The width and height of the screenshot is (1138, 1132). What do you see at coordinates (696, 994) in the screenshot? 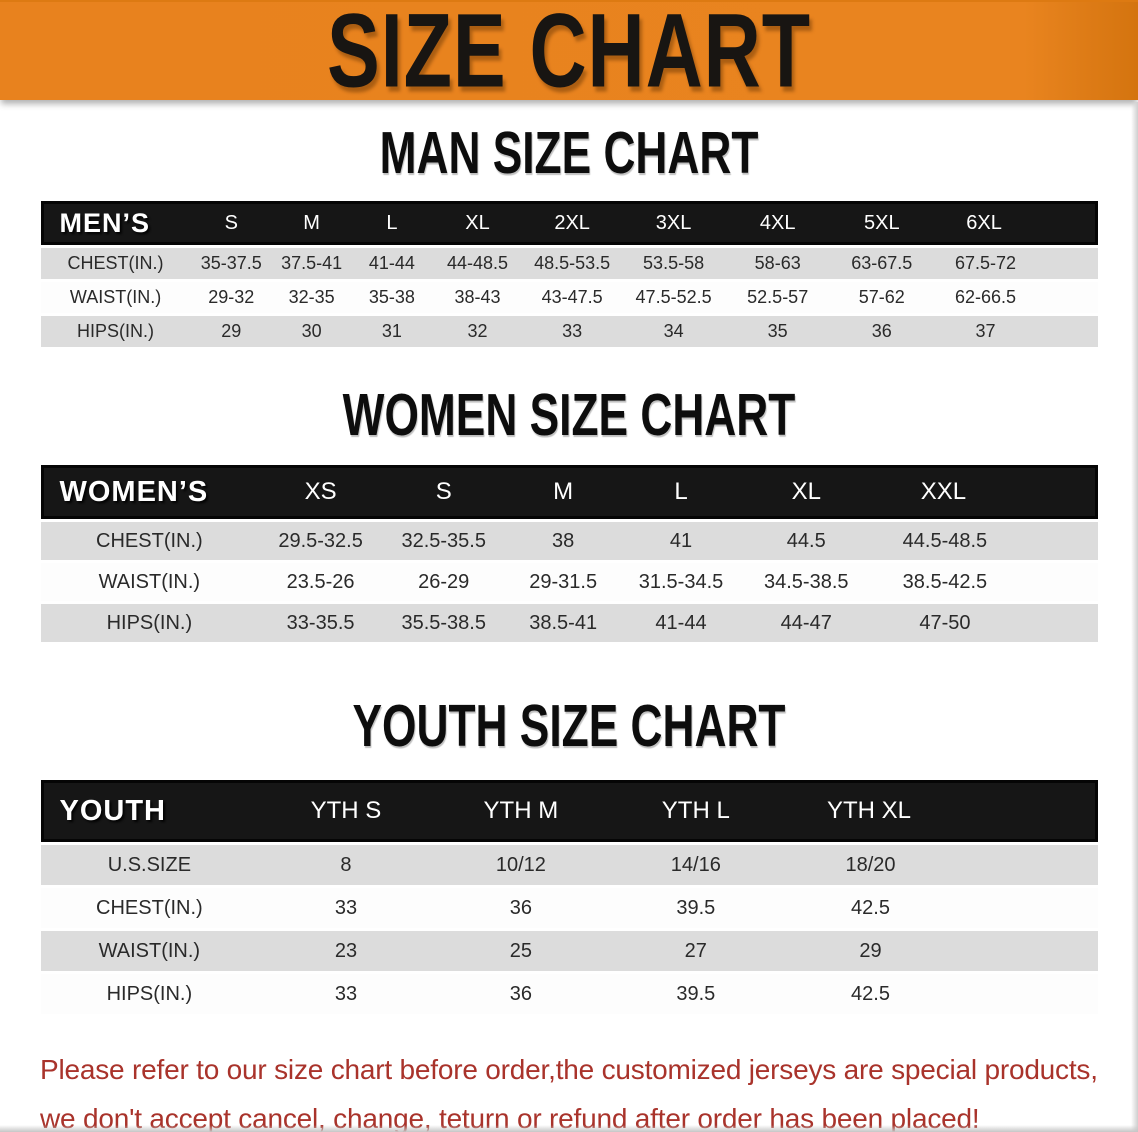
I see `youth-hips-cell: 39.5` at bounding box center [696, 994].